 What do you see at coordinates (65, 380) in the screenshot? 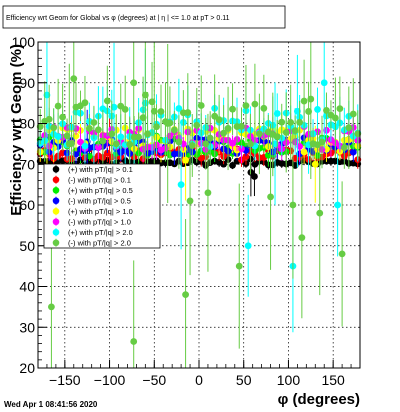
I see `x-tick-label: −150` at bounding box center [65, 380].